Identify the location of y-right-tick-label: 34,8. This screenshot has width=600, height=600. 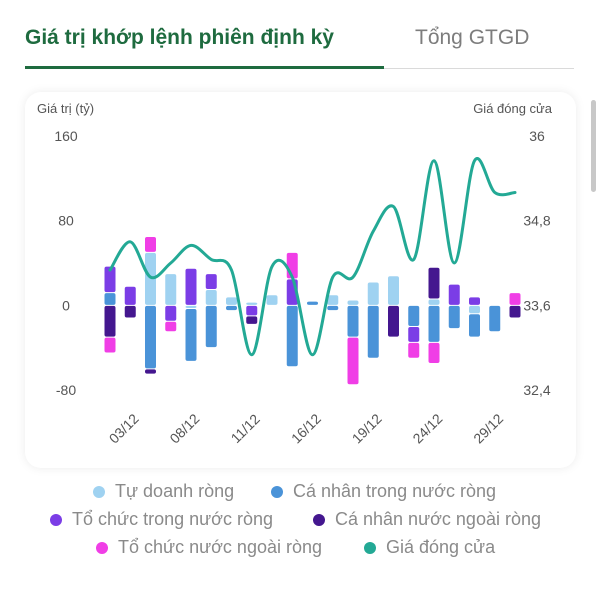
(536, 221).